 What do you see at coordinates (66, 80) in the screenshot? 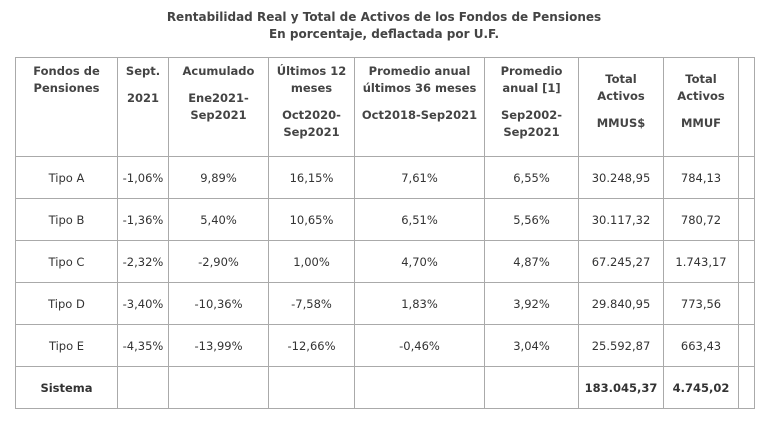
I see `header-group: Fondos de Pensiones` at bounding box center [66, 80].